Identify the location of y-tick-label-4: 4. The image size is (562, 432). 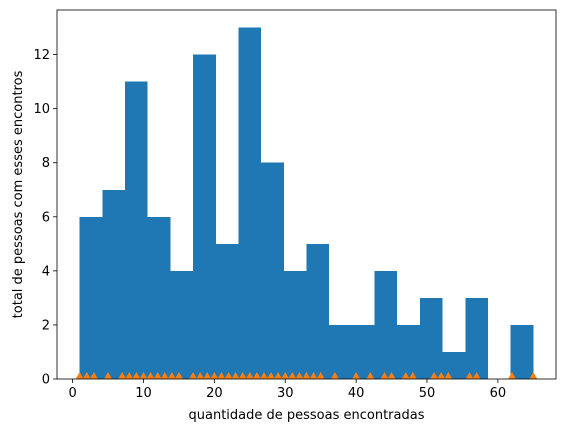
(46, 271).